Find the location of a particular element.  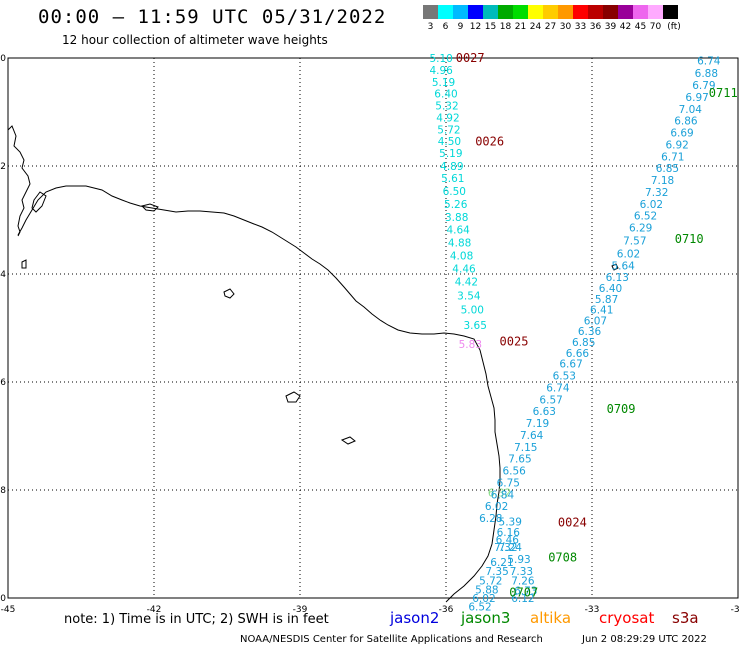

wave-height-value: 6.66 is located at coordinates (578, 354).